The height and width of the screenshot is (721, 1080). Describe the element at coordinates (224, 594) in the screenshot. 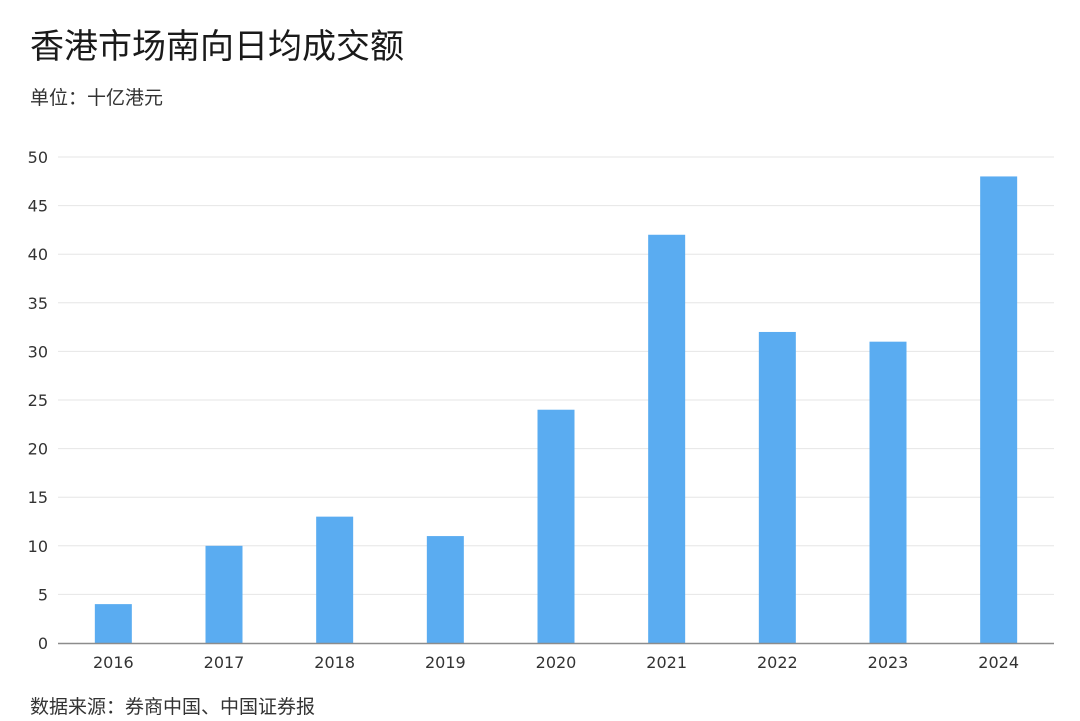

I see `bar-2017` at that location.